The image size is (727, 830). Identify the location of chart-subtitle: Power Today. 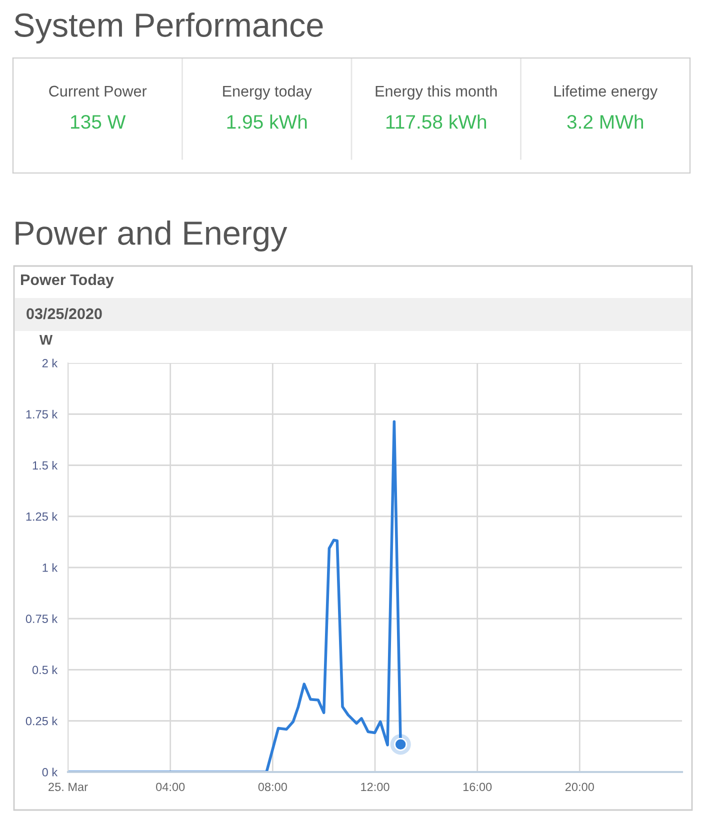
(67, 281).